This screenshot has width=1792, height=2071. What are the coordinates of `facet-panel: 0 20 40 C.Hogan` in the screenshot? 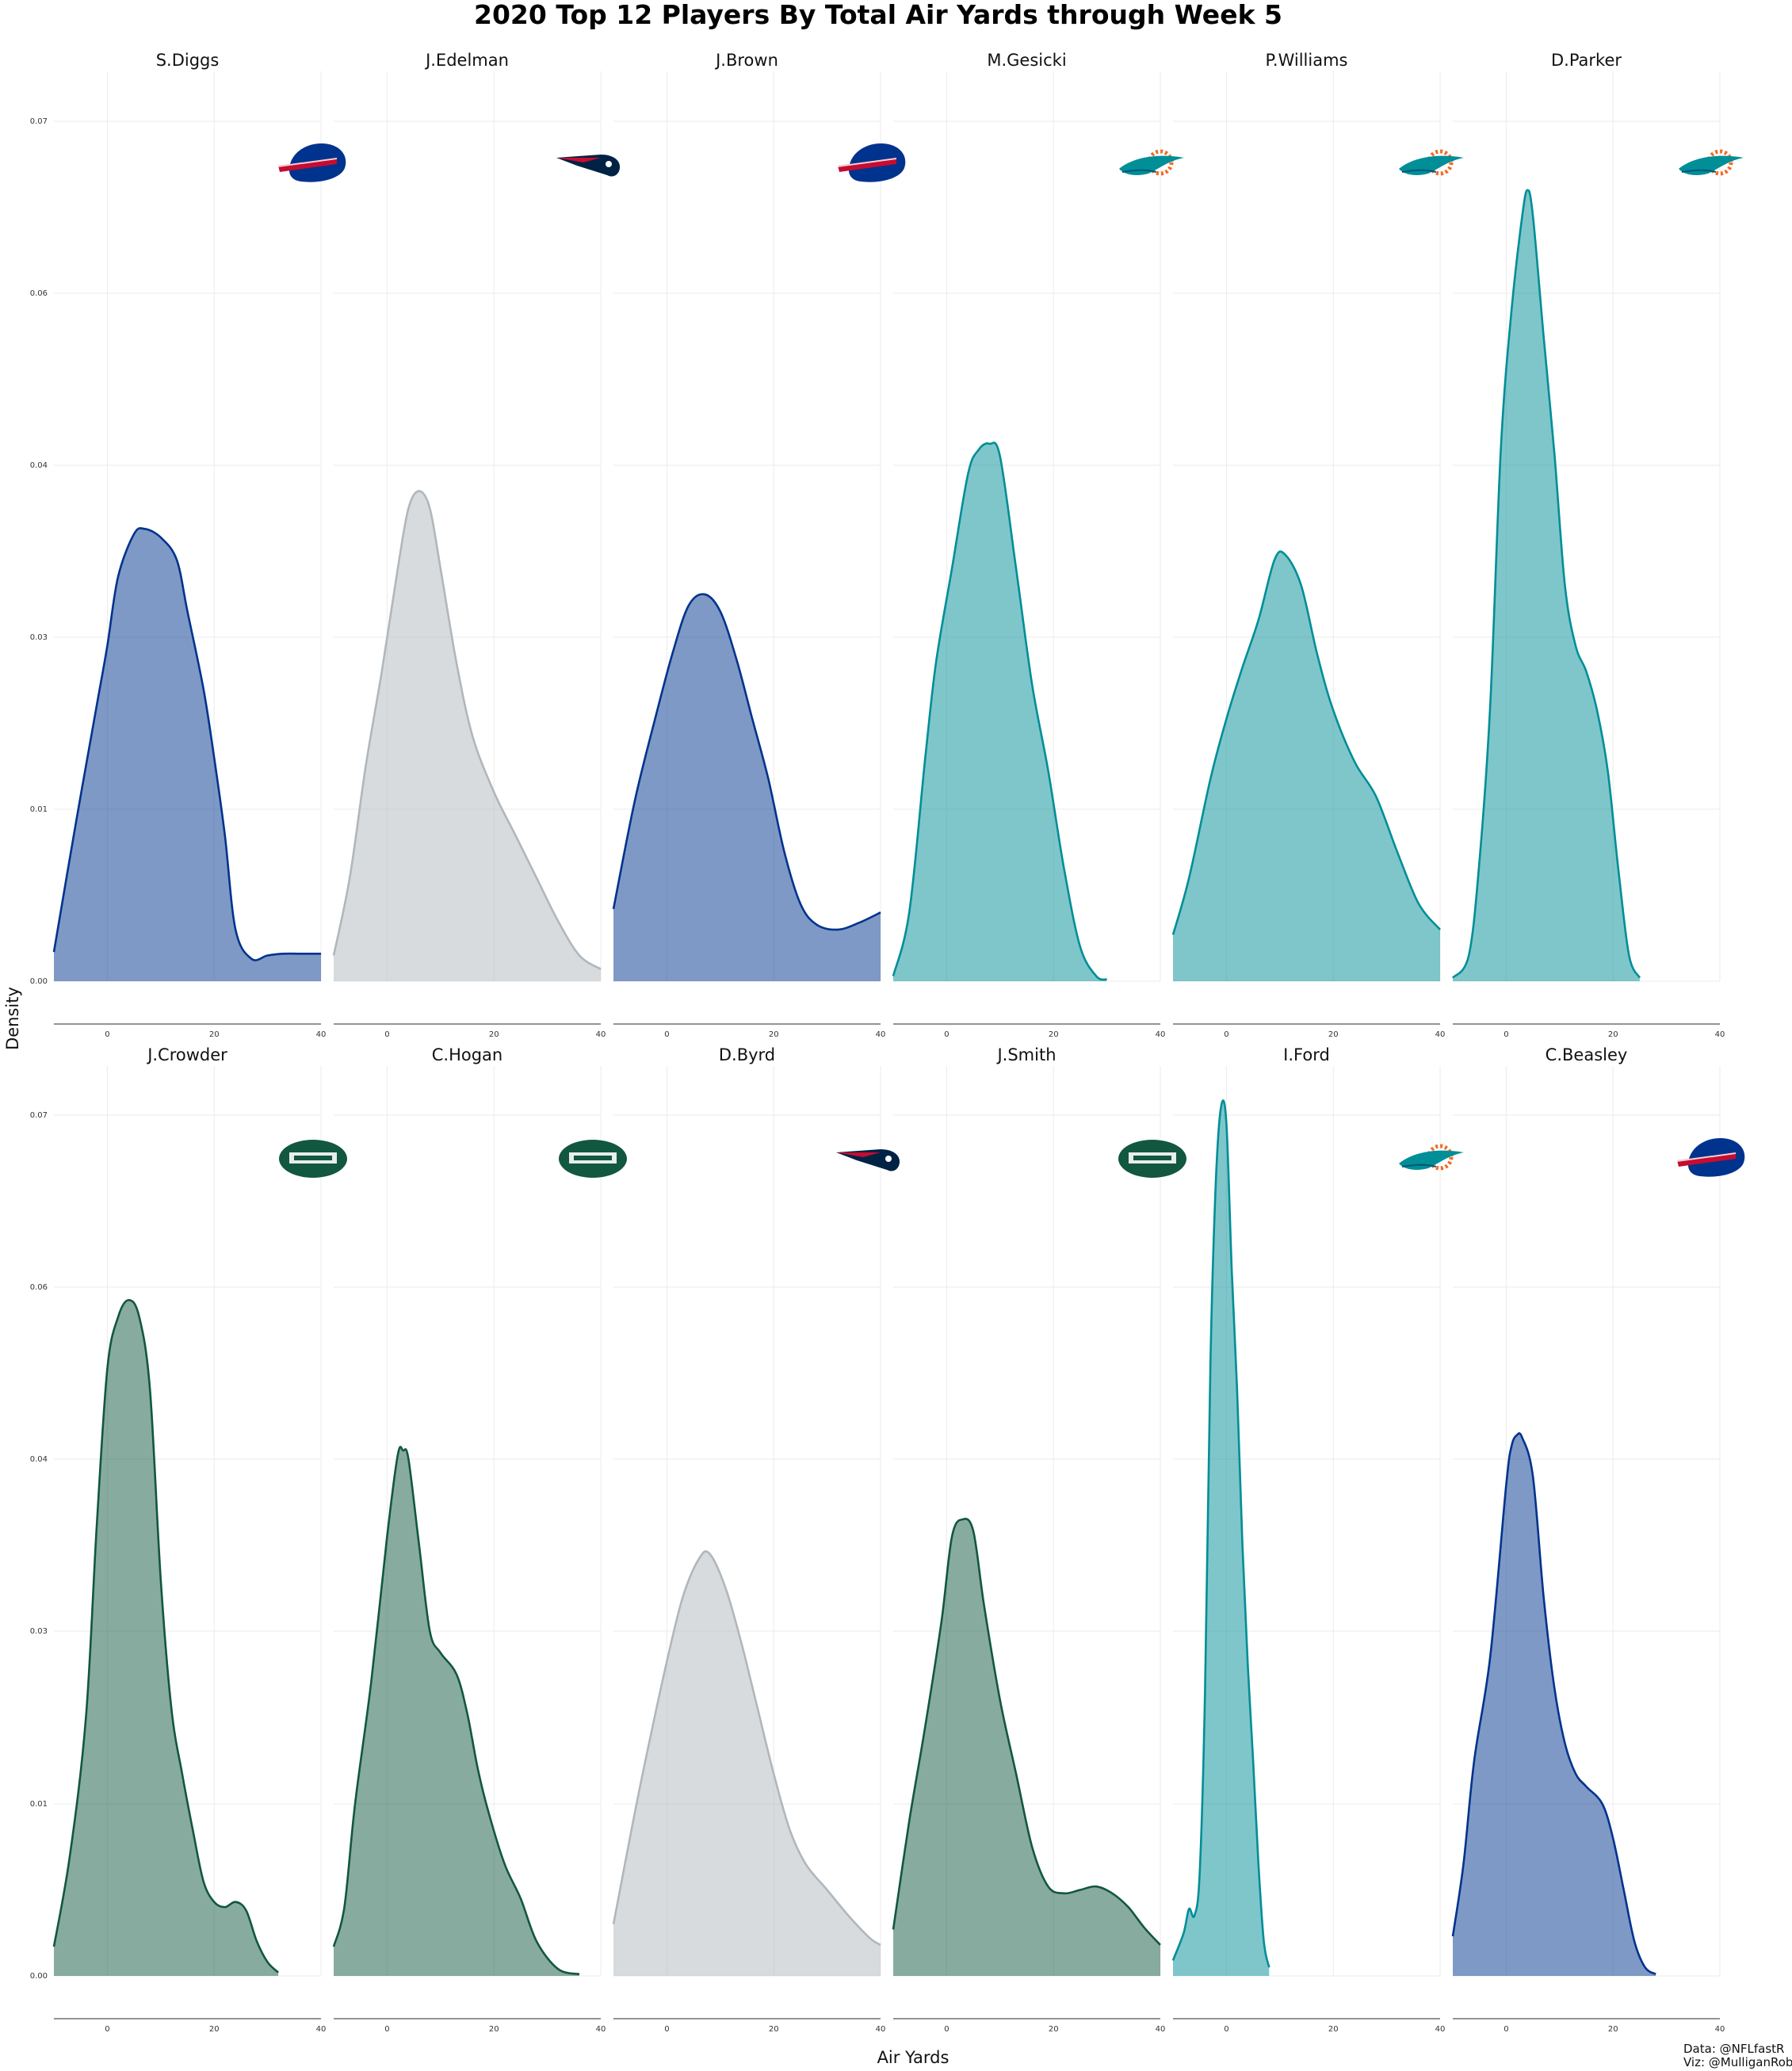 It's located at (480, 1539).